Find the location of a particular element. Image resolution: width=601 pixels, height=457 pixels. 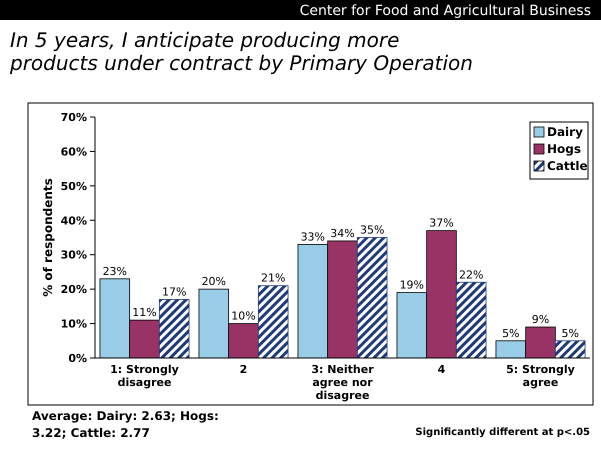

x-tick-label: 5: Strongly agree is located at coordinates (540, 376).